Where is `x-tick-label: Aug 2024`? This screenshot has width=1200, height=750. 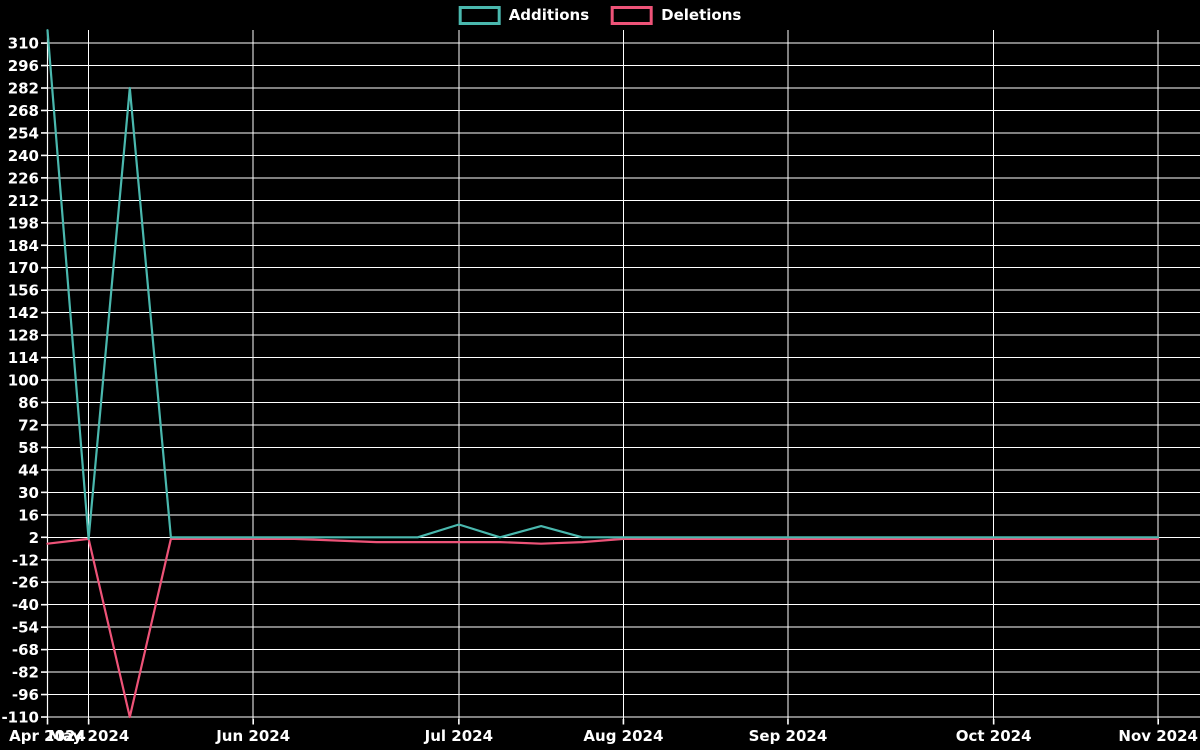
x-tick-label: Aug 2024 is located at coordinates (623, 736).